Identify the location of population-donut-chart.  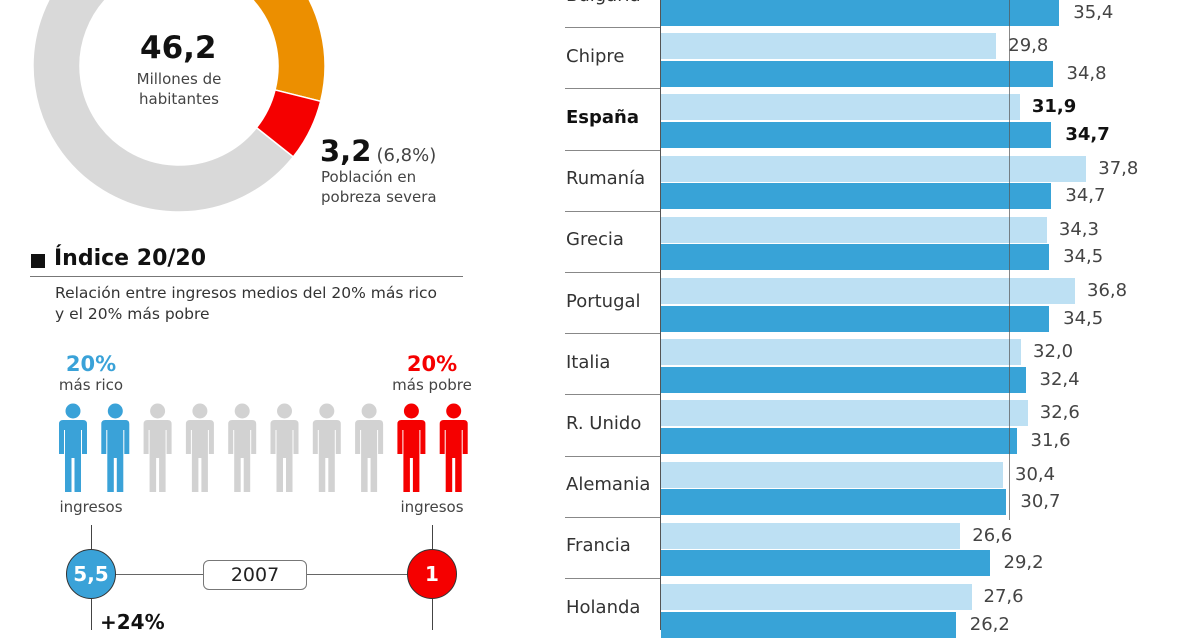
(179, 106).